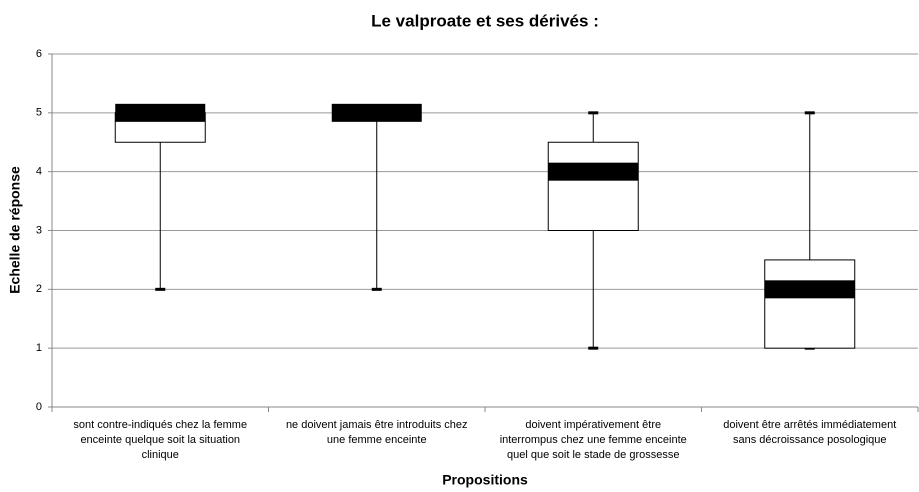 This screenshot has width=919, height=492. Describe the element at coordinates (160, 425) in the screenshot. I see `x-tick-label: sont contre-indiqués chez la femme` at that location.